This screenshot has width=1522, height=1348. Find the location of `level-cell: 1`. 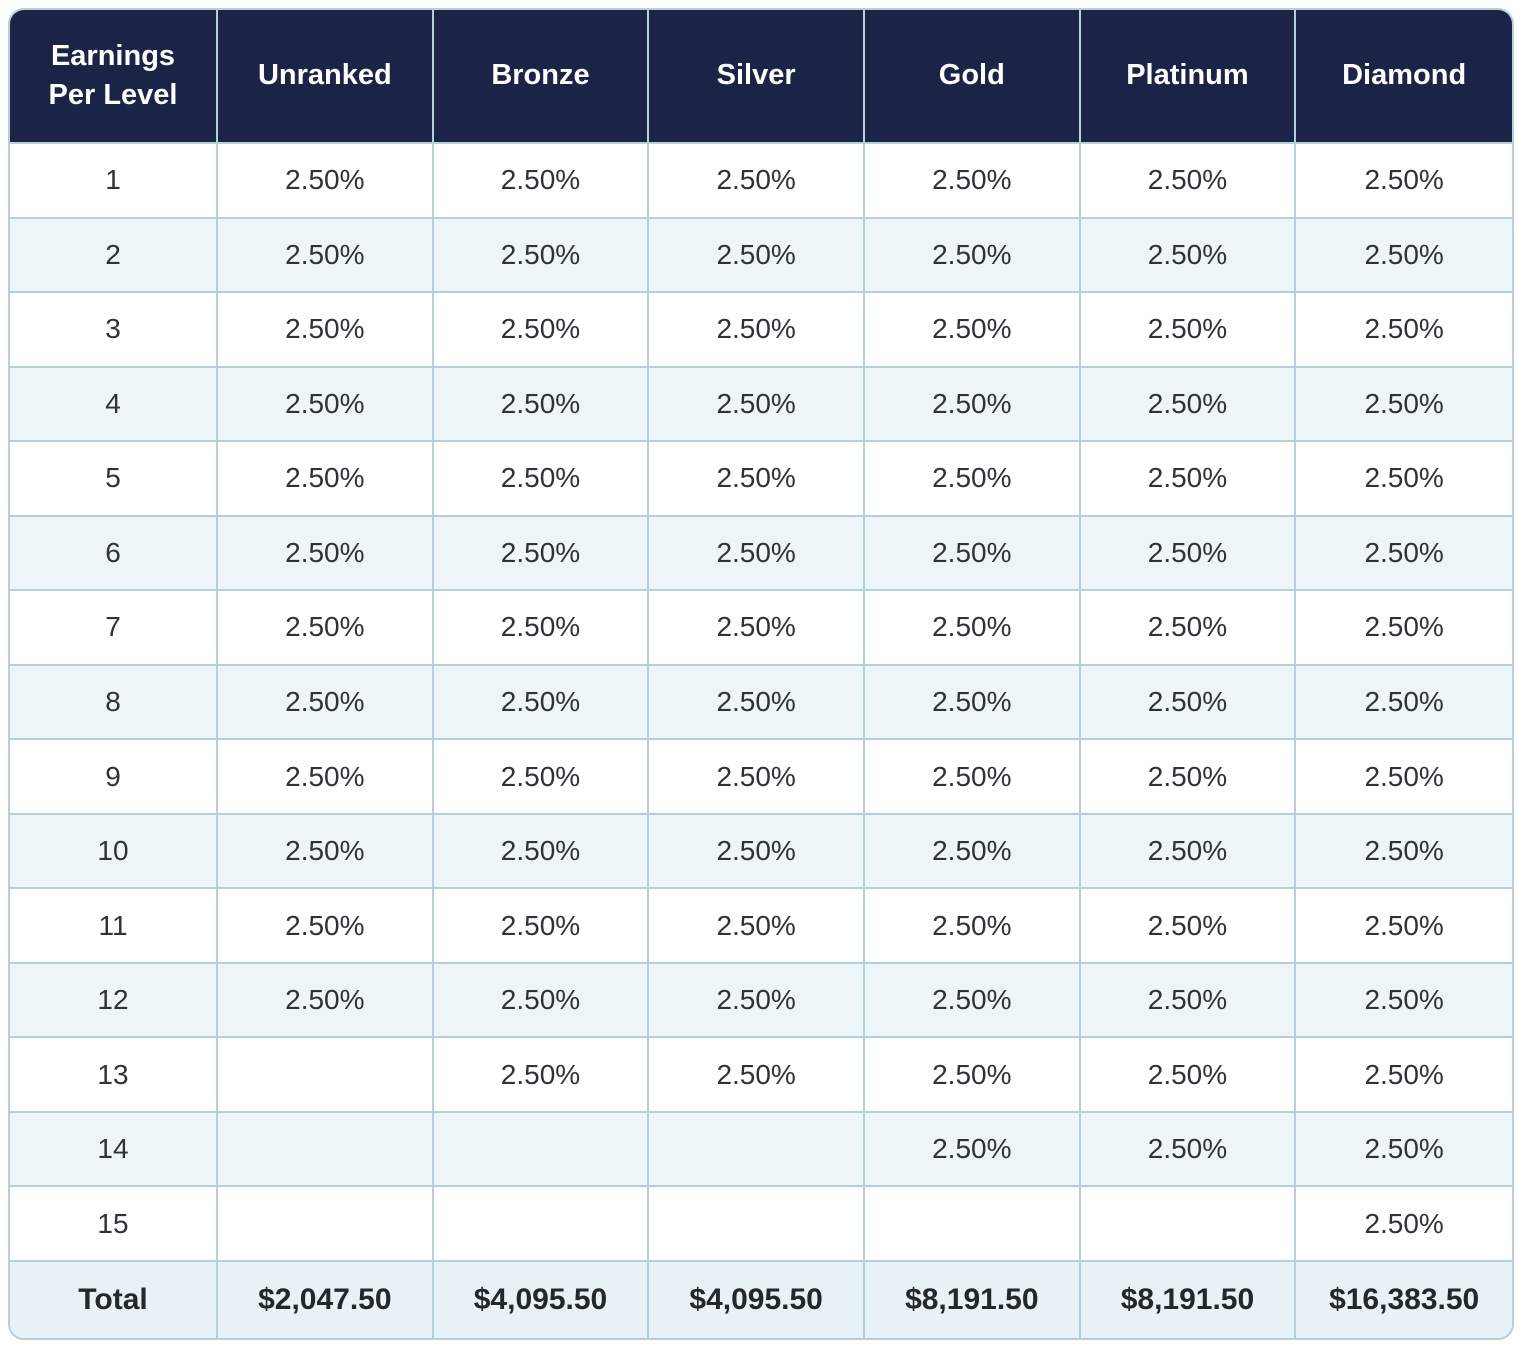

level-cell: 1 is located at coordinates (114, 181).